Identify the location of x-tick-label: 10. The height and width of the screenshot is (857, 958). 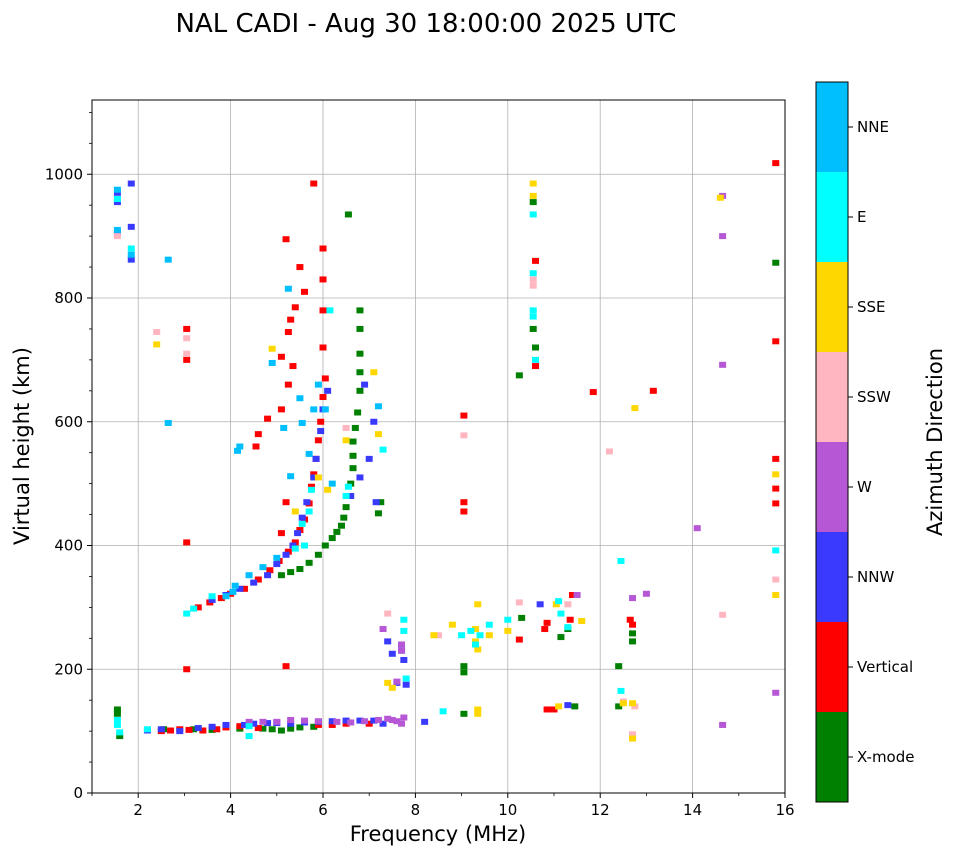
(507, 810).